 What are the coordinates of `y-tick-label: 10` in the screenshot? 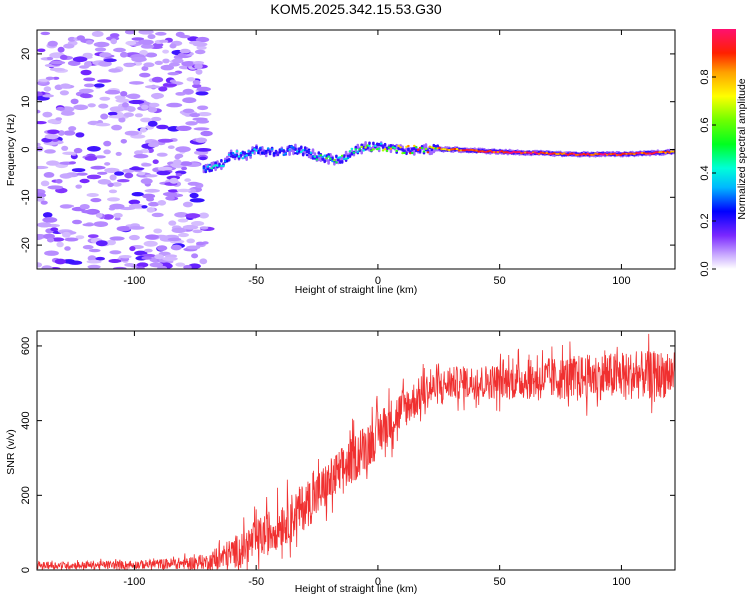 It's located at (26, 102).